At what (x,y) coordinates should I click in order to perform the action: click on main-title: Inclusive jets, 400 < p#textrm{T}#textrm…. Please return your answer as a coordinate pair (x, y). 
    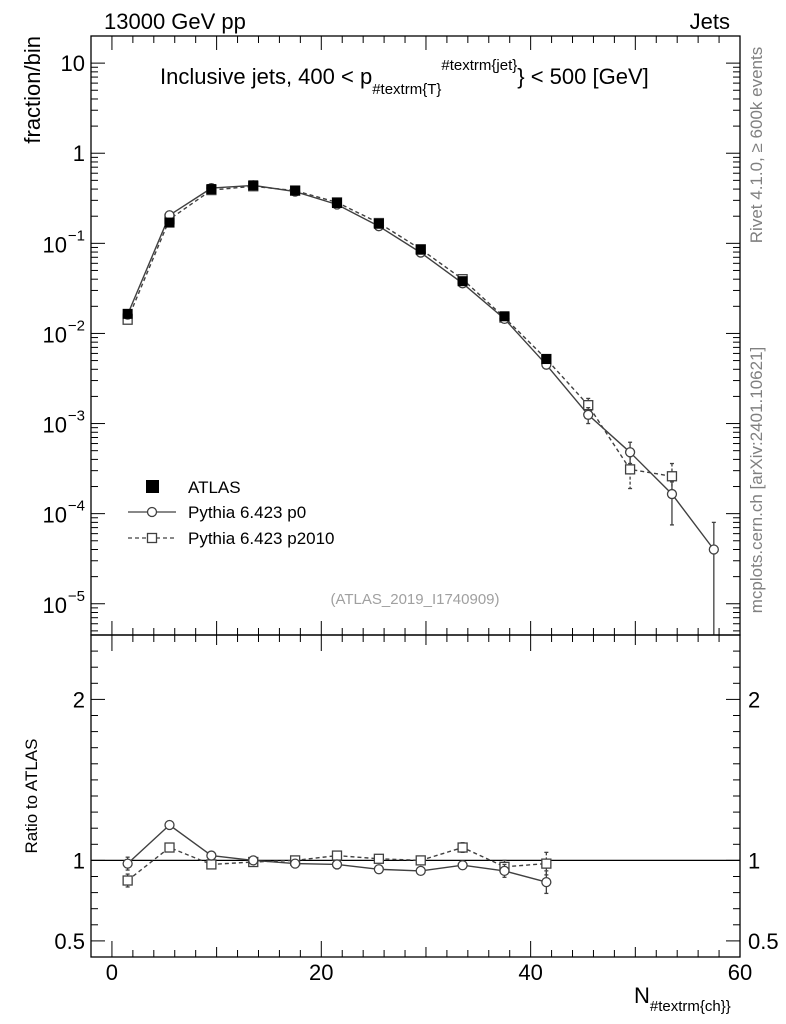
    Looking at the image, I should click on (404, 77).